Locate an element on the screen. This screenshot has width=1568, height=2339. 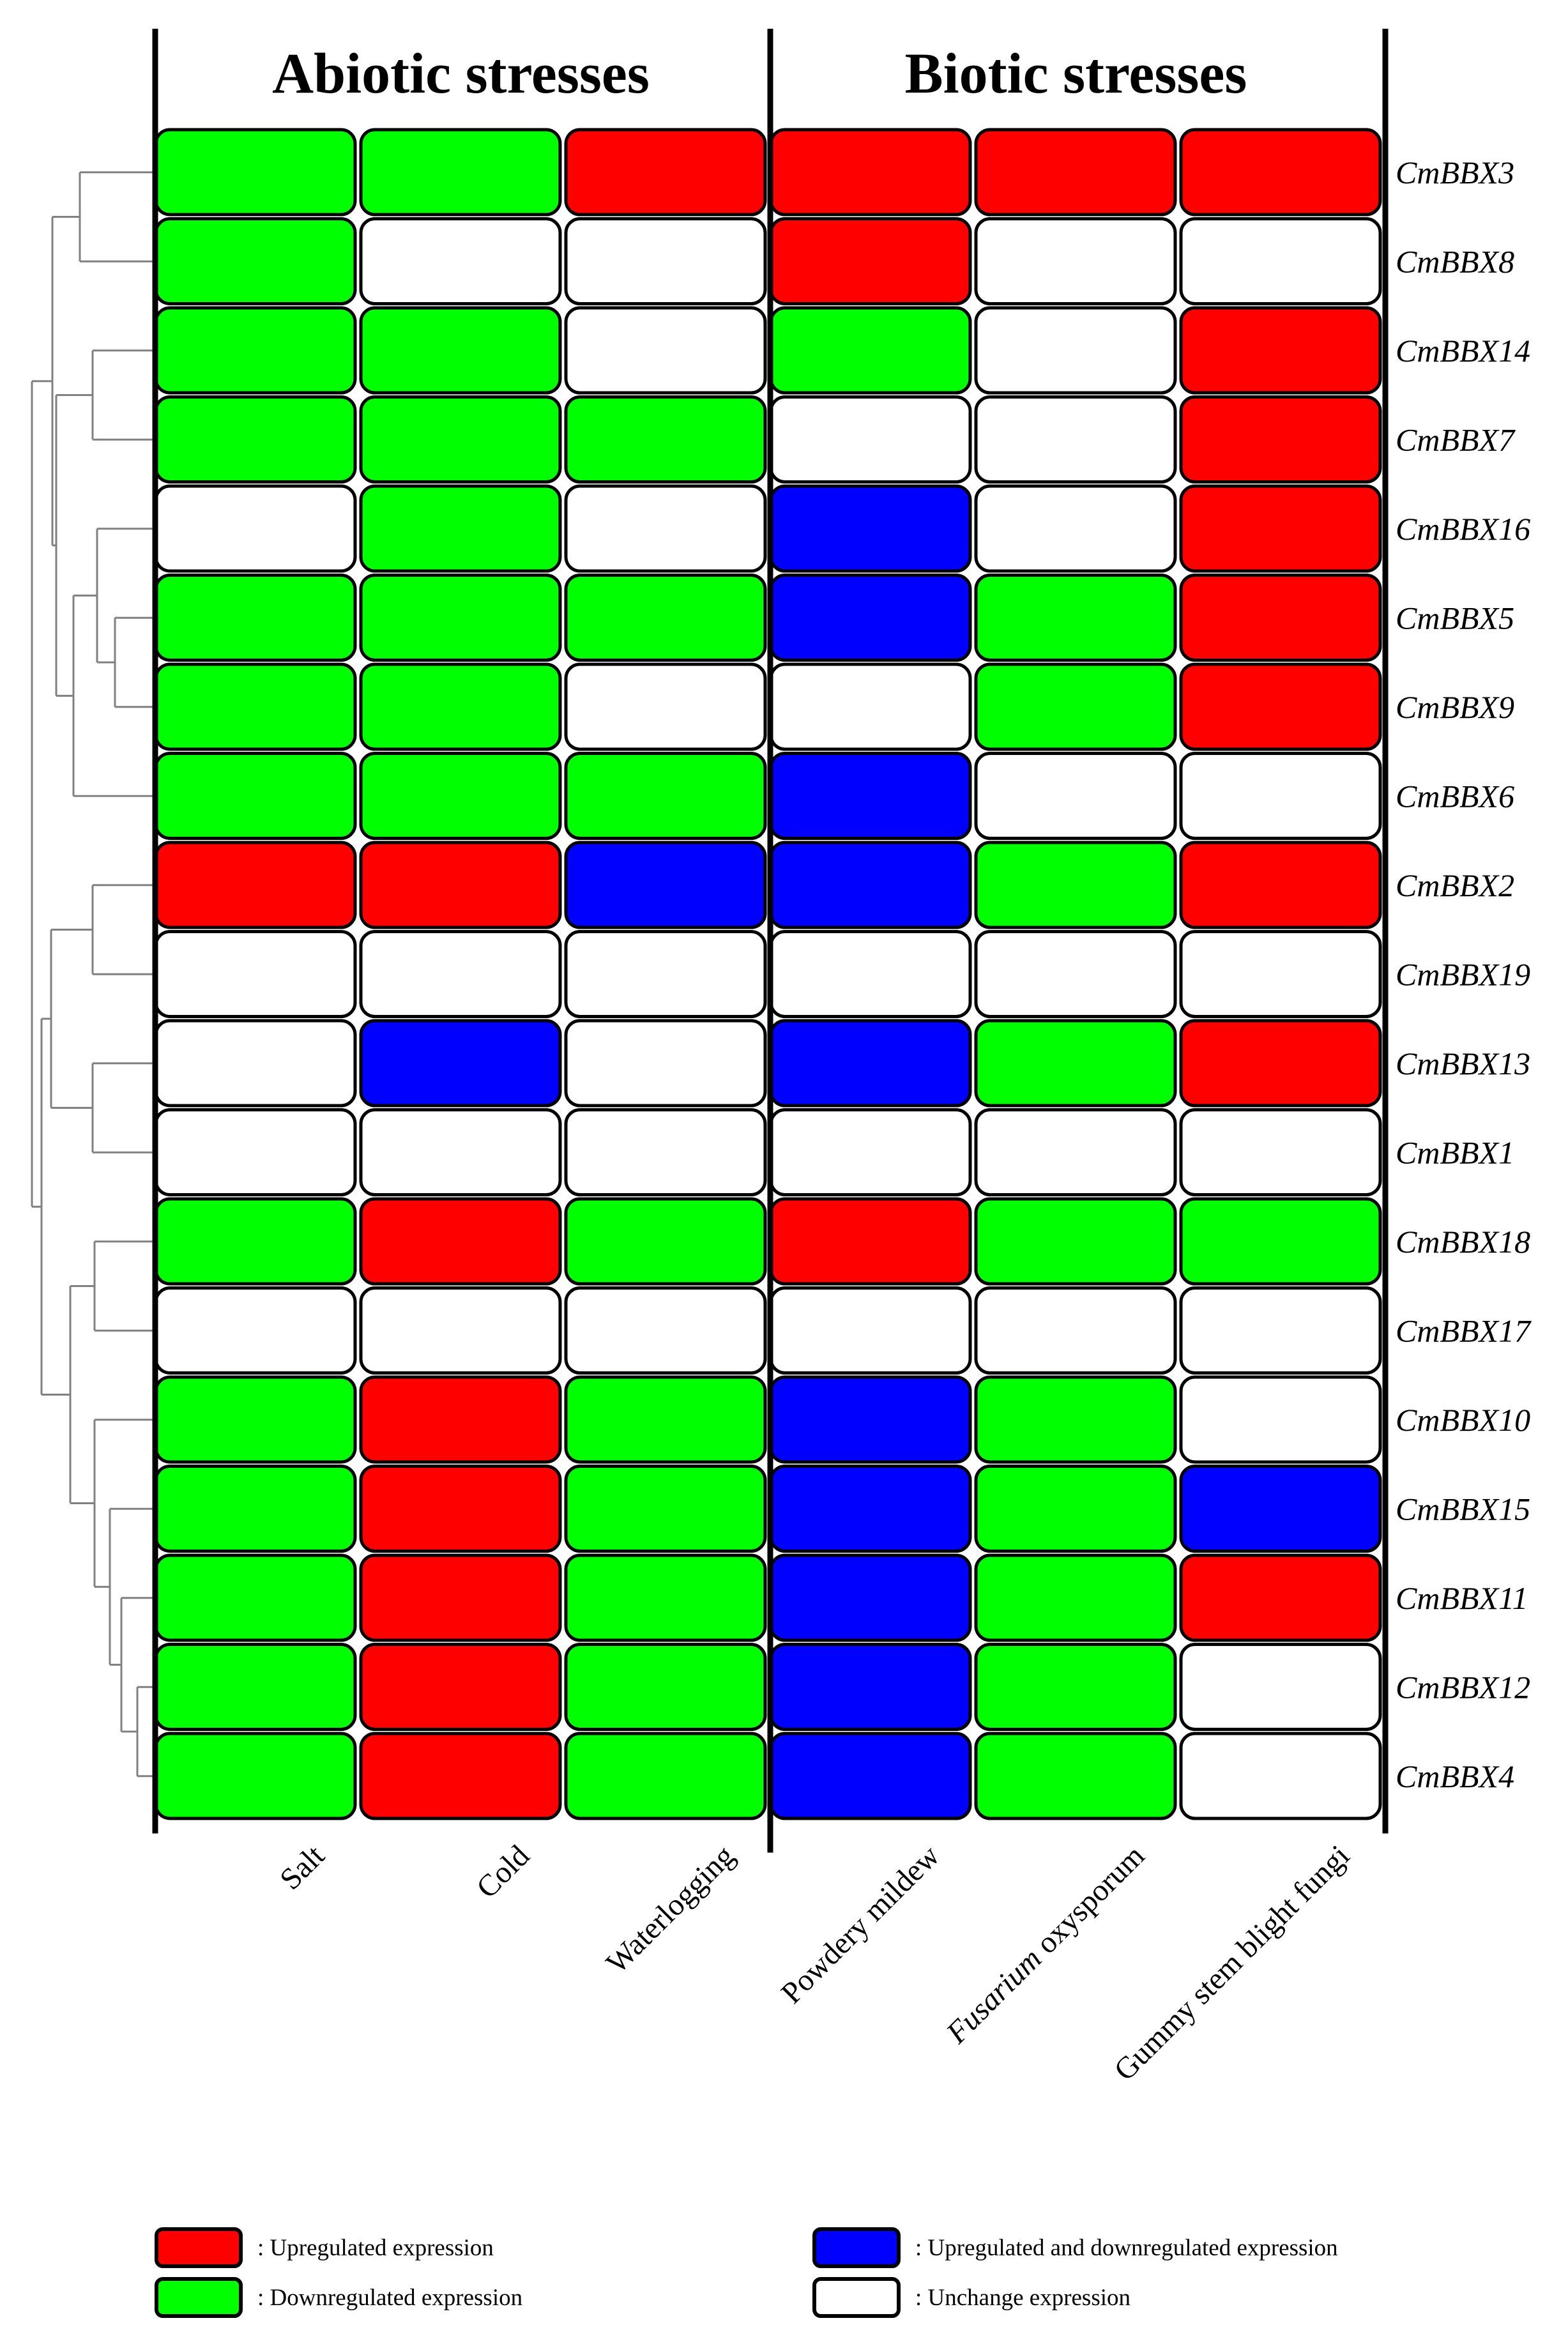
gene-label-cmbbx15: CmBBX15 is located at coordinates (1463, 1509).